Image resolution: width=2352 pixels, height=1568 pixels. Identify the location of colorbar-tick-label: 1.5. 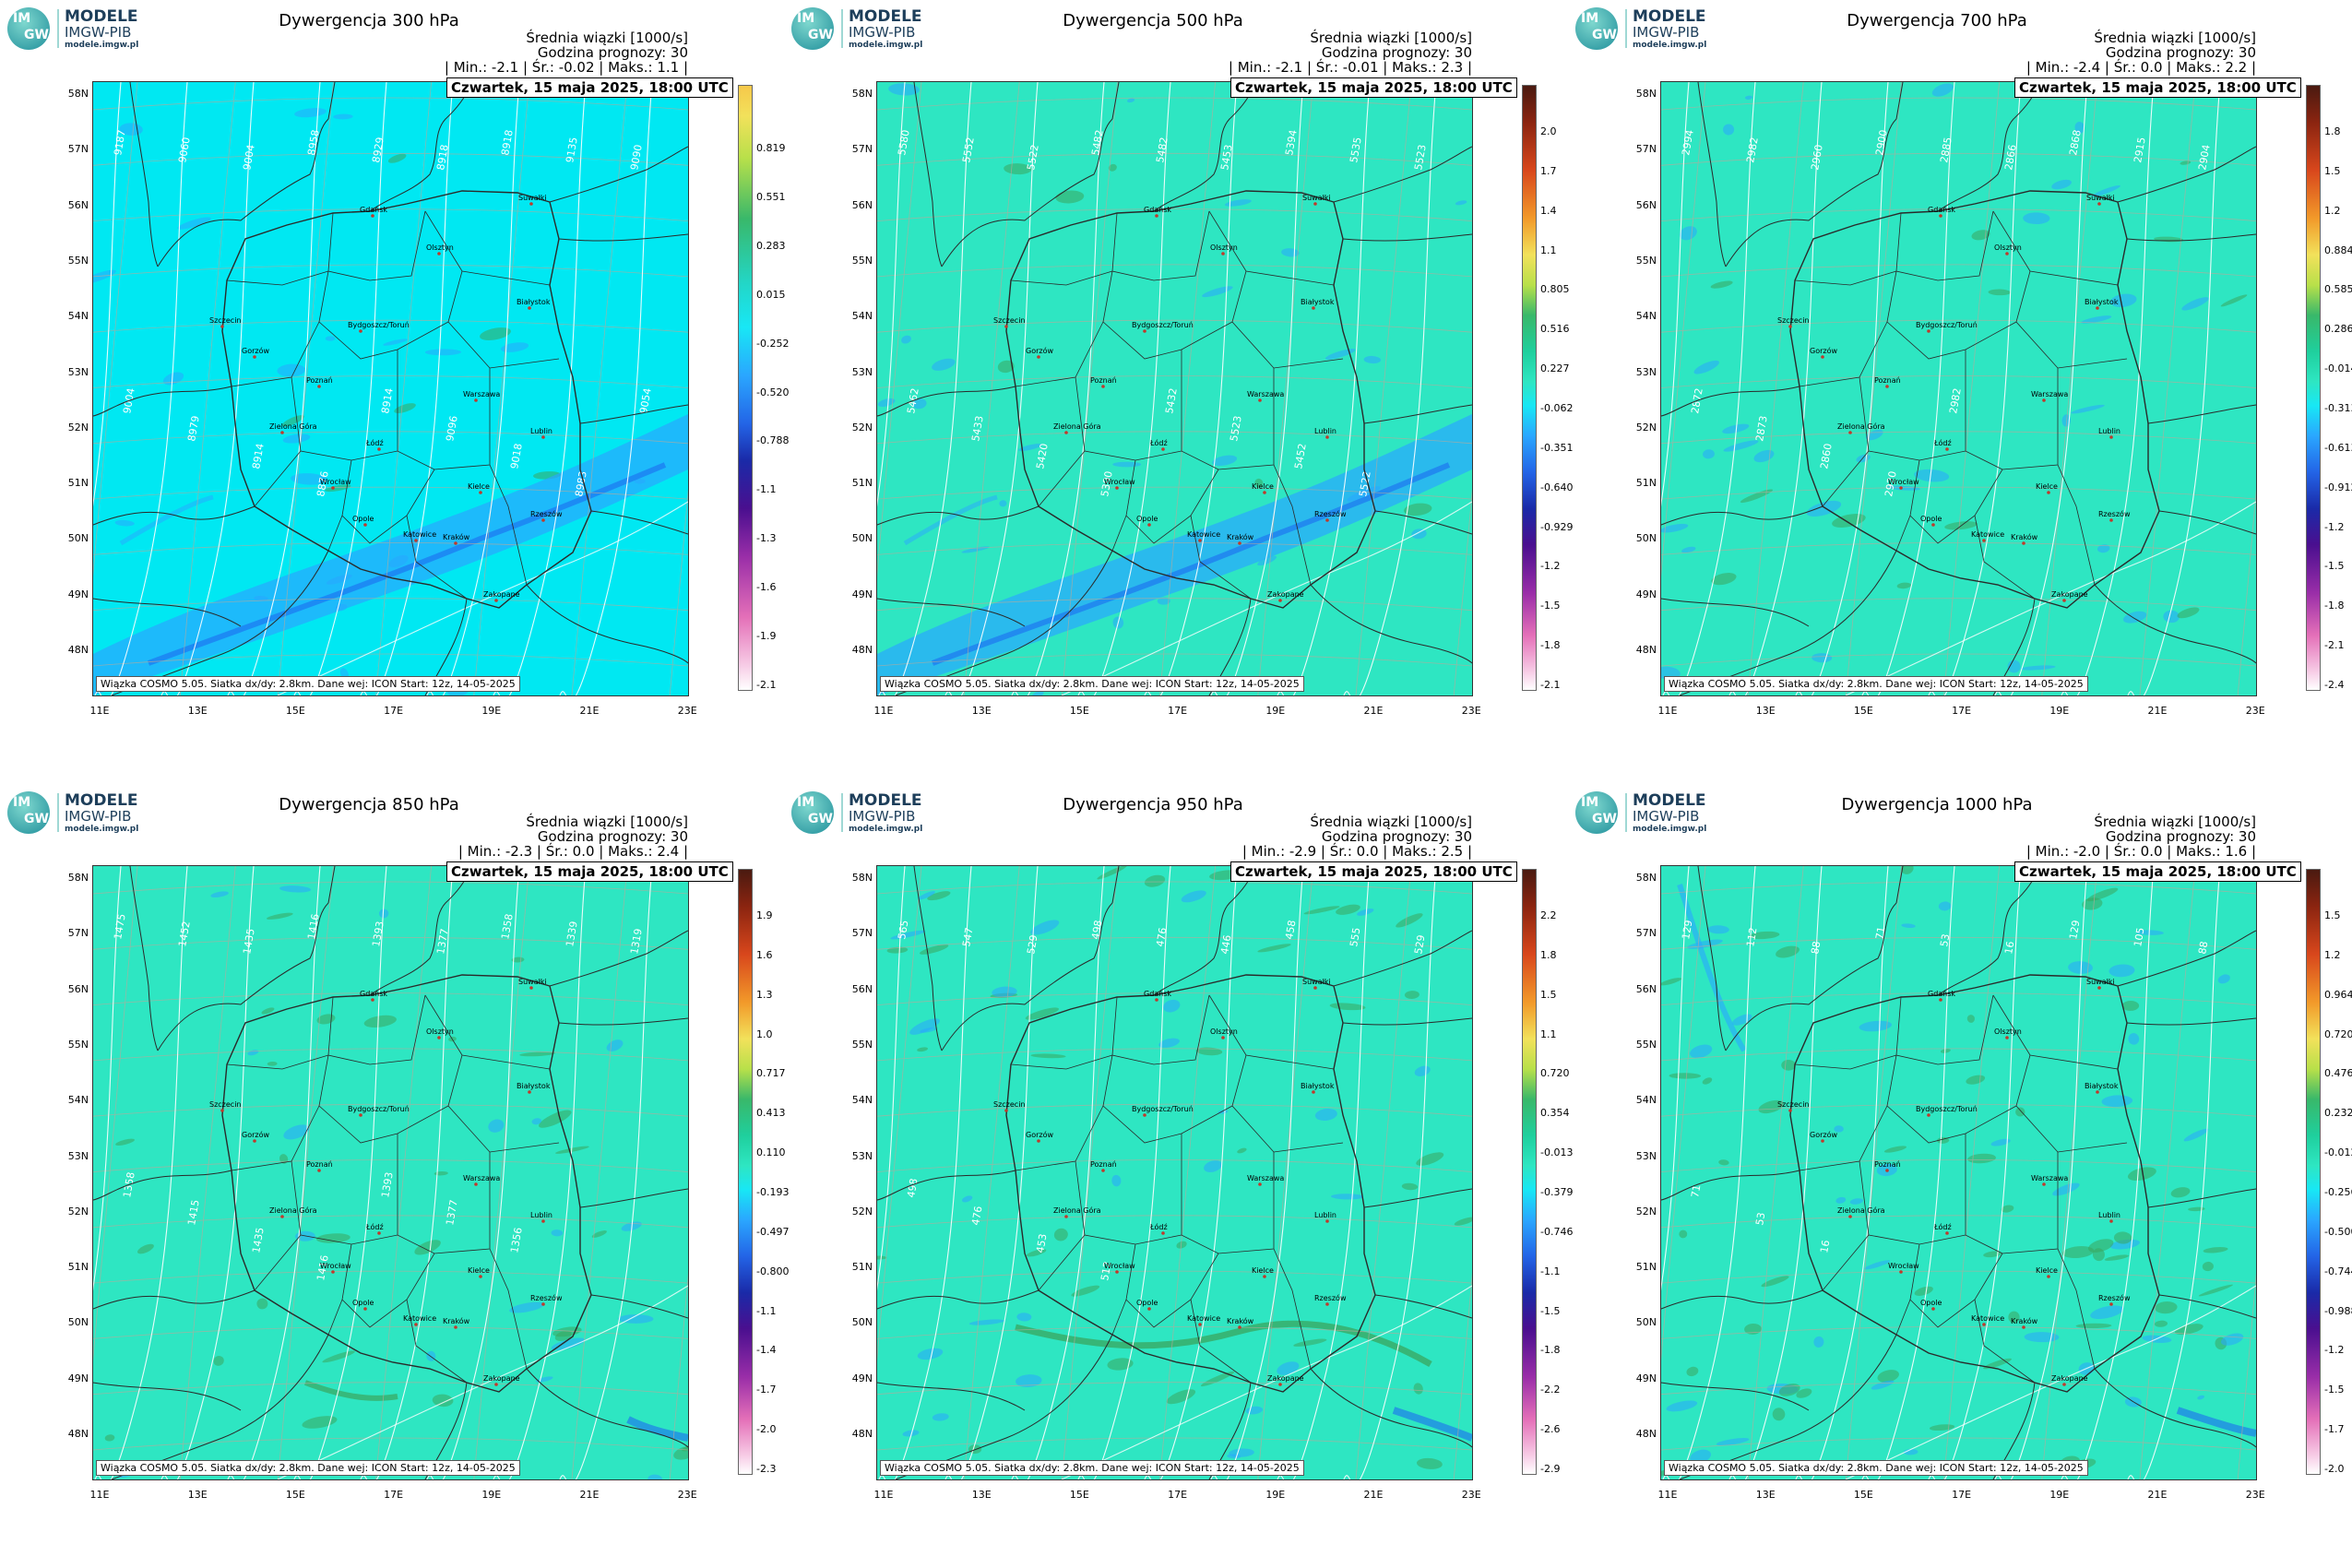
(2332, 915).